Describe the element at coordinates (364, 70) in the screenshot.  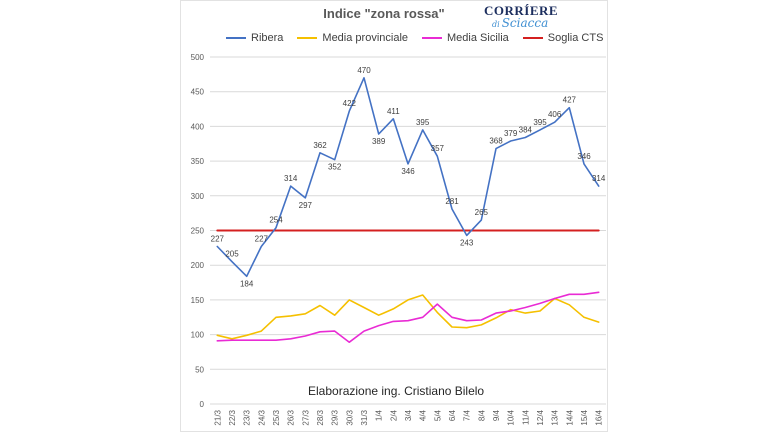
I see `data-label-ribera: 470` at that location.